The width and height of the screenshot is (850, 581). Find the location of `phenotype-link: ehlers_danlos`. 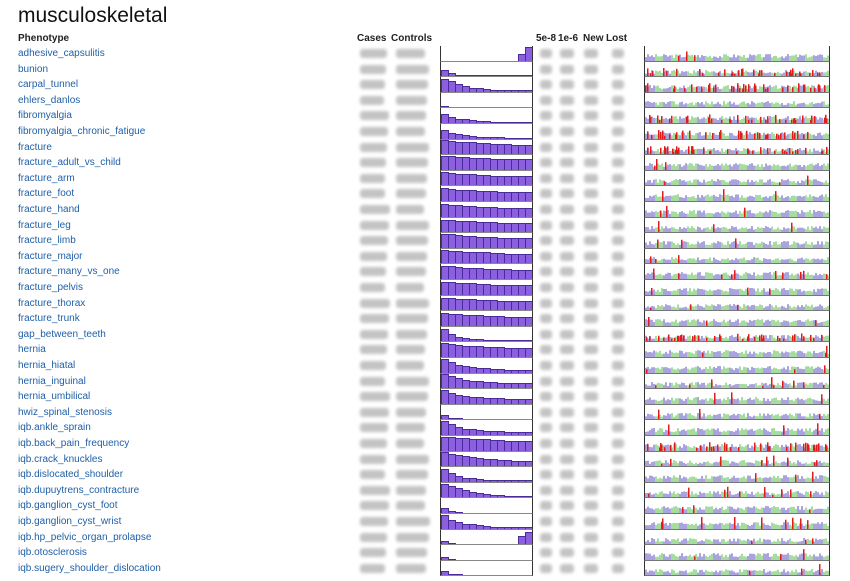

phenotype-link: ehlers_danlos is located at coordinates (49, 100).